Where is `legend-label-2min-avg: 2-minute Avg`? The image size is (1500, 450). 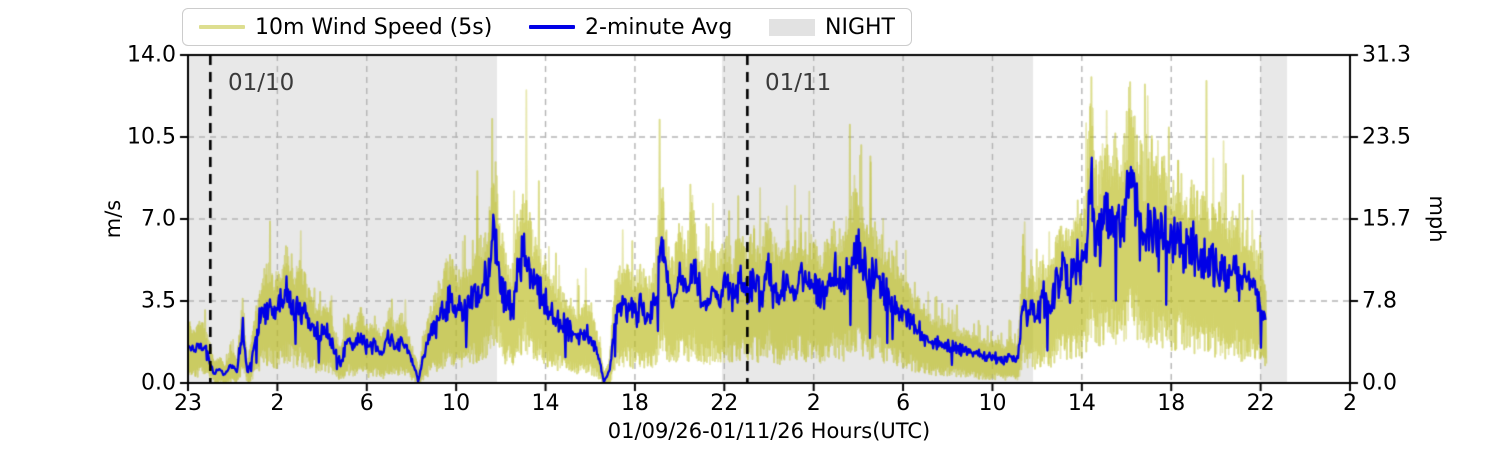 legend-label-2min-avg: 2-minute Avg is located at coordinates (659, 27).